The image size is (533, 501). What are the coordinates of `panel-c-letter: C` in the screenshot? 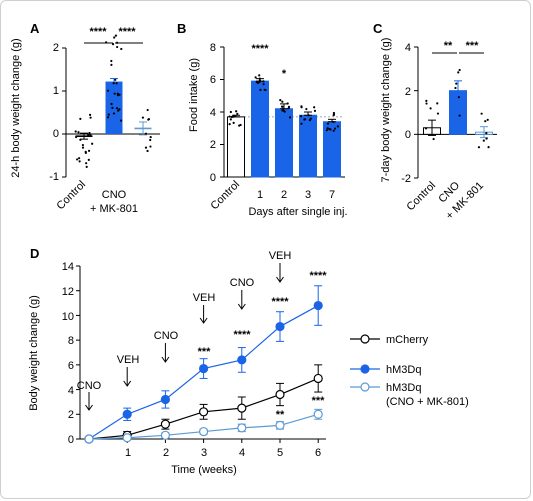 It's located at (378, 28).